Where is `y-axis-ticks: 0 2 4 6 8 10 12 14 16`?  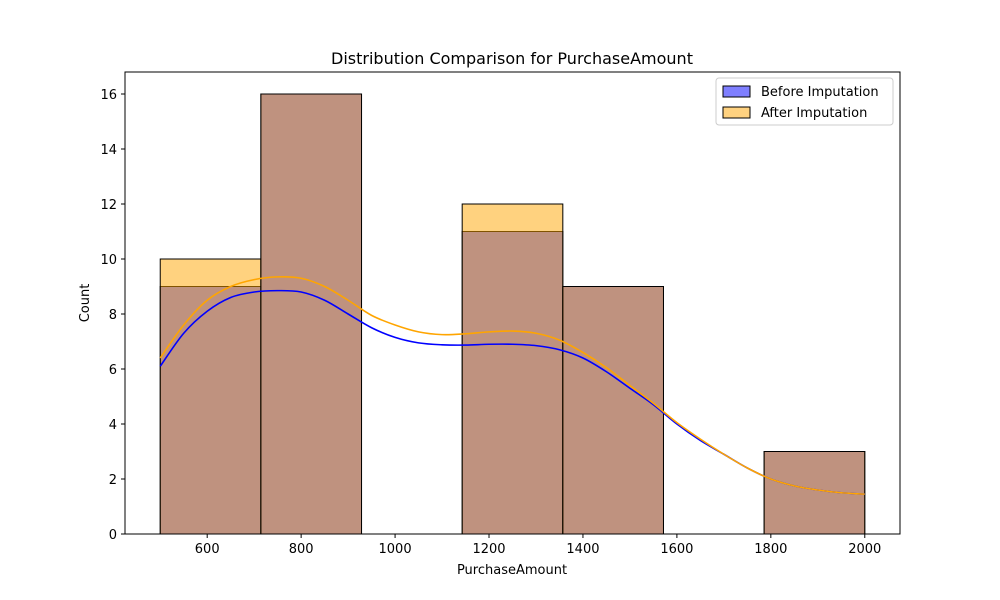
y-axis-ticks: 0 2 4 6 8 10 12 14 16 is located at coordinates (112, 315).